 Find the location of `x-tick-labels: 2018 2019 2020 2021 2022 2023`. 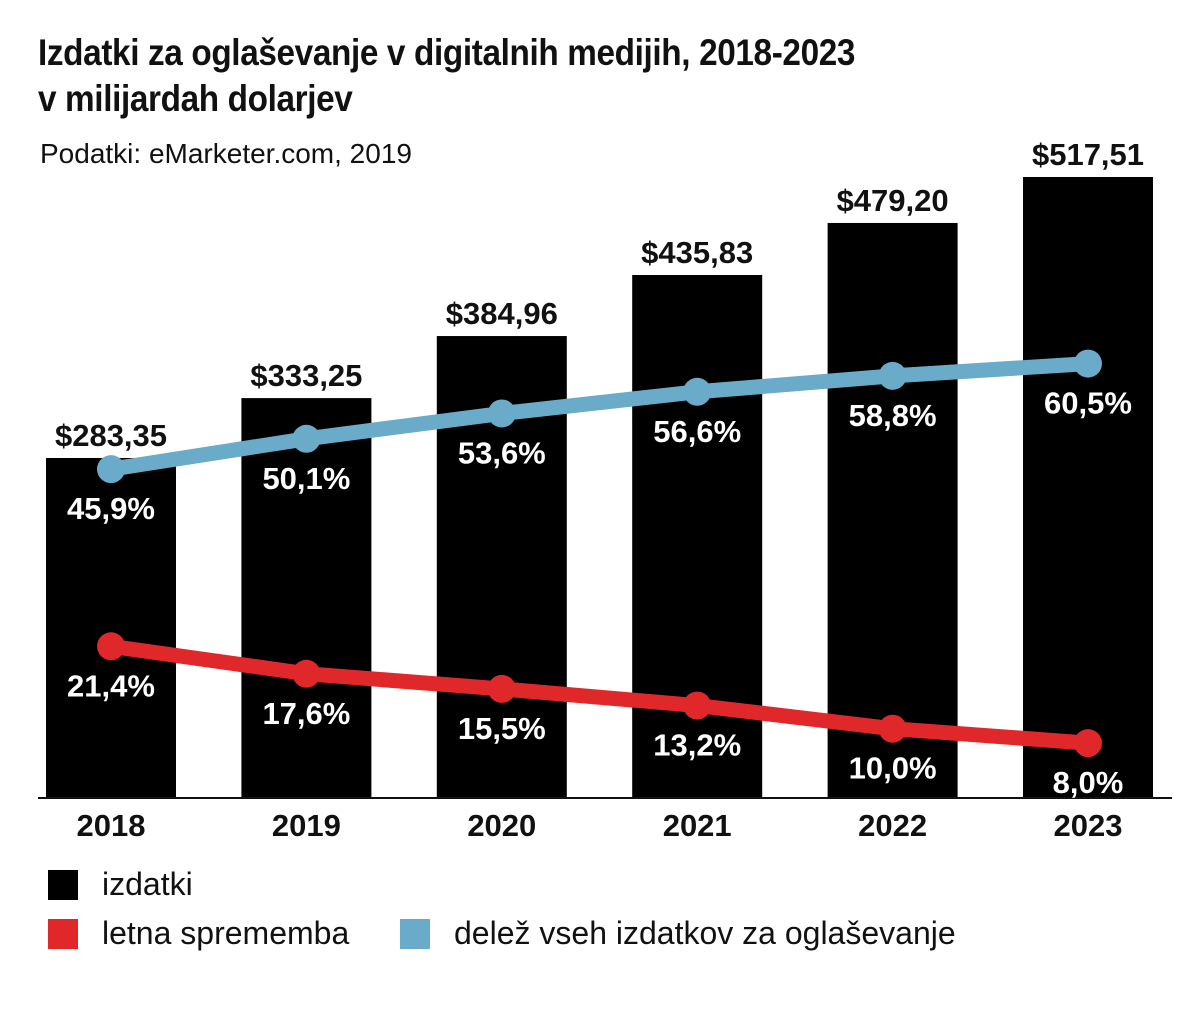

x-tick-labels: 2018 2019 2020 2021 2022 2023 is located at coordinates (600, 825).